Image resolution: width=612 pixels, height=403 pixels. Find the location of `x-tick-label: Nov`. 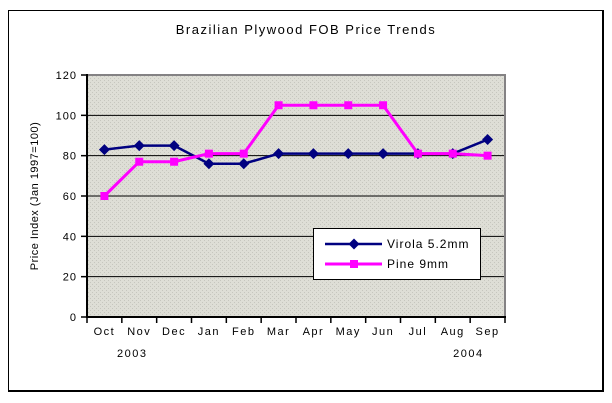

x-tick-label: Nov is located at coordinates (139, 332).